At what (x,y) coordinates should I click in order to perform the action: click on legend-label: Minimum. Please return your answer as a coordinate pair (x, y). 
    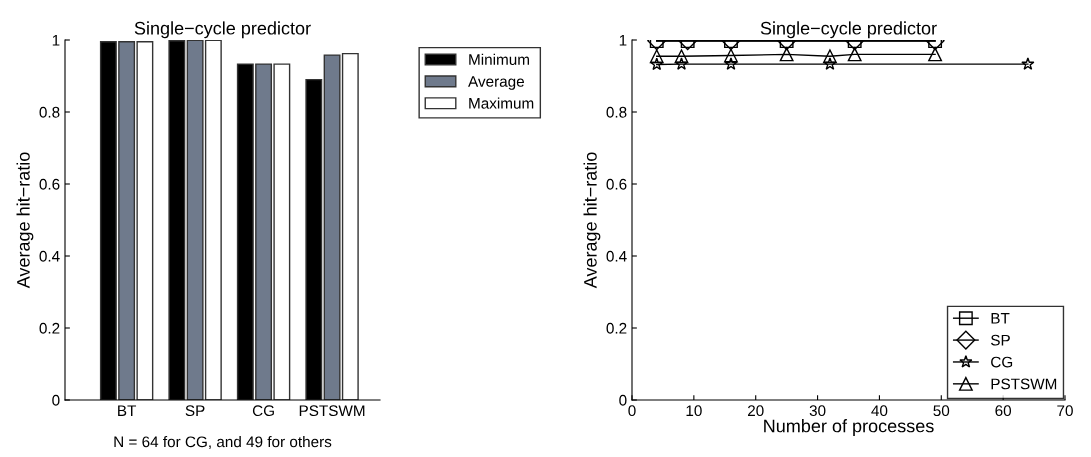
    Looking at the image, I should click on (499, 59).